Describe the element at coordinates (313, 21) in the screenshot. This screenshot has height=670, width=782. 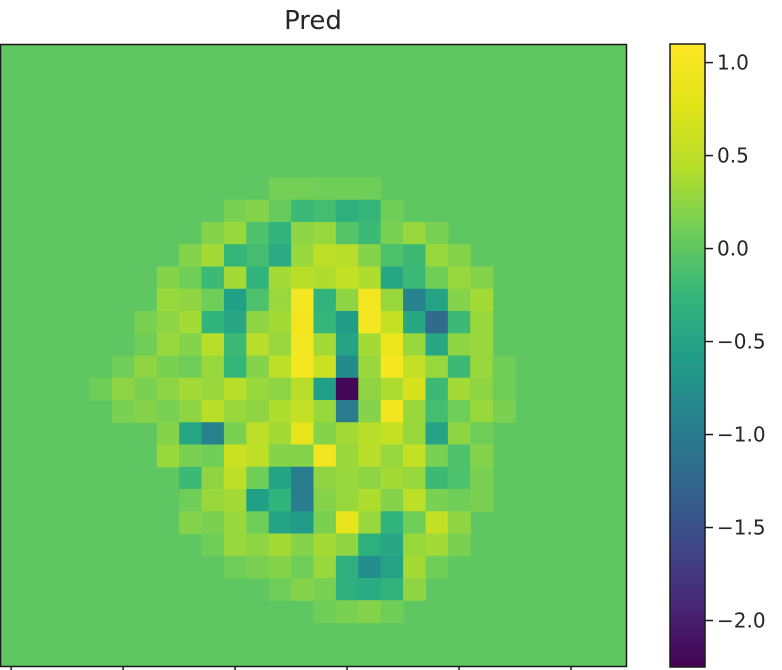
I see `chart-title: Pred` at that location.